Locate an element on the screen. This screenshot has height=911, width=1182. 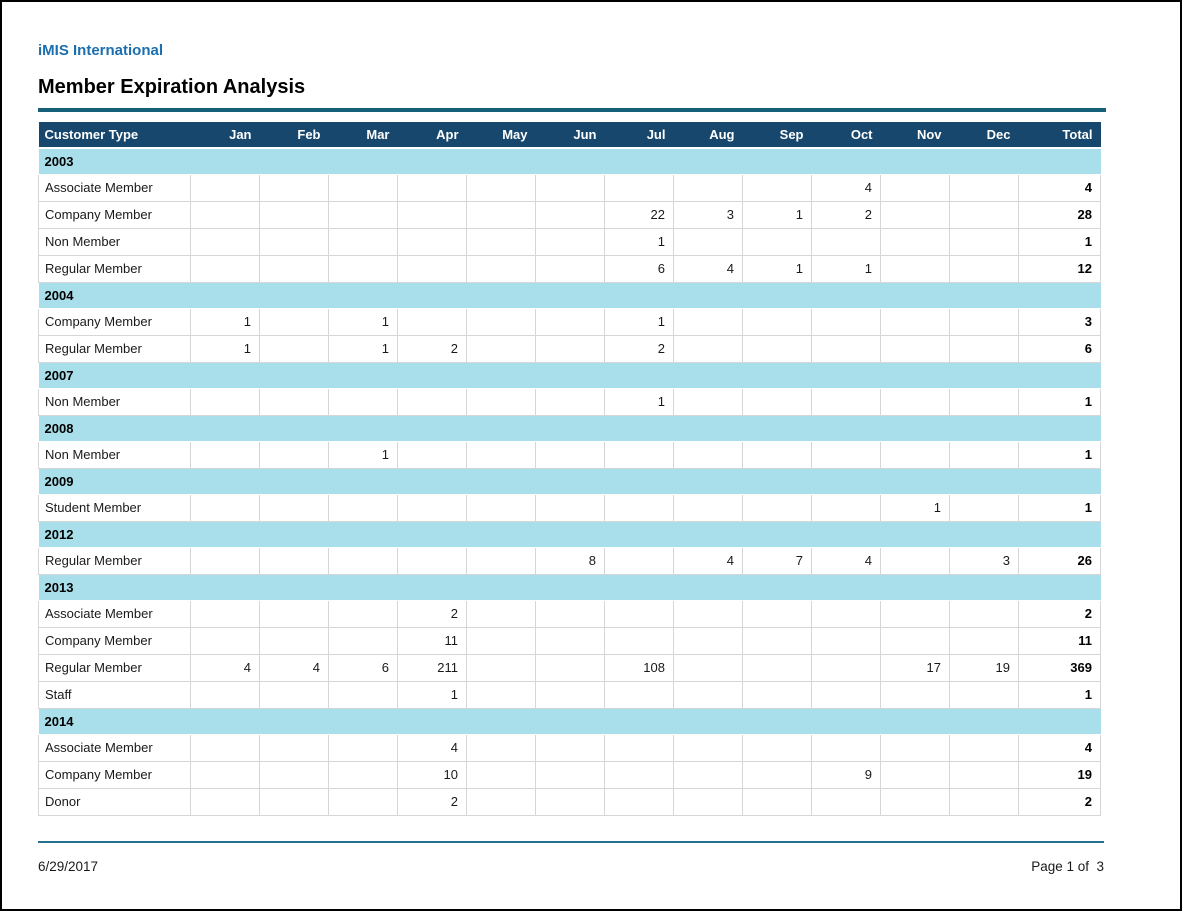
column-header-total: Total is located at coordinates (1059, 135).